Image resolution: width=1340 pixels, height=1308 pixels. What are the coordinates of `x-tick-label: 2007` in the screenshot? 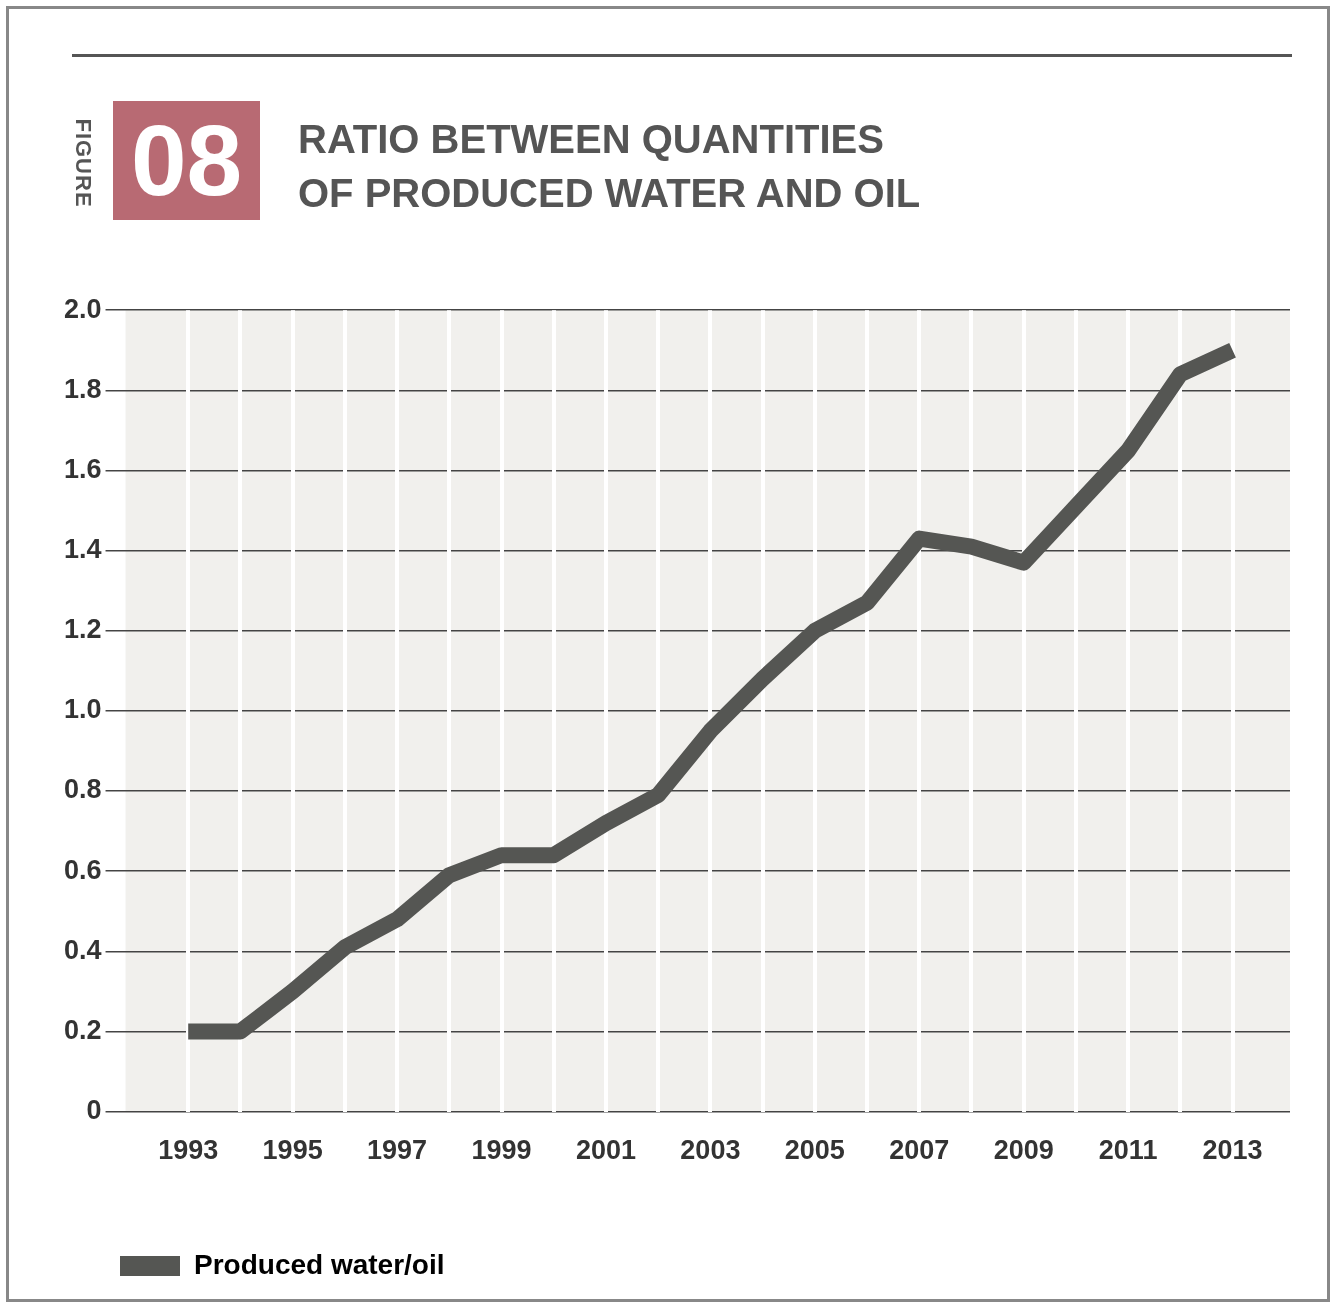 It's located at (919, 1150).